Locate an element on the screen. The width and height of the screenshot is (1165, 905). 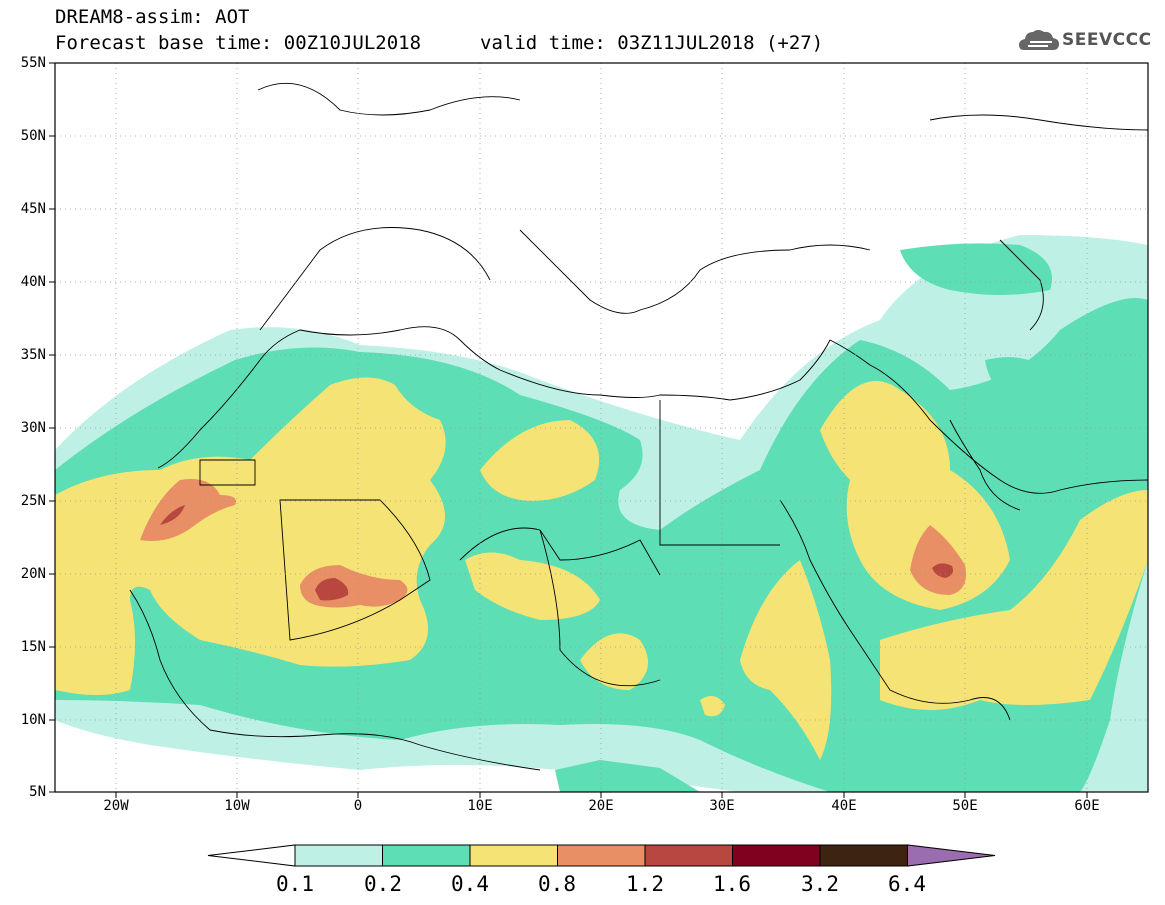
lon-label: 20W is located at coordinates (116, 806).